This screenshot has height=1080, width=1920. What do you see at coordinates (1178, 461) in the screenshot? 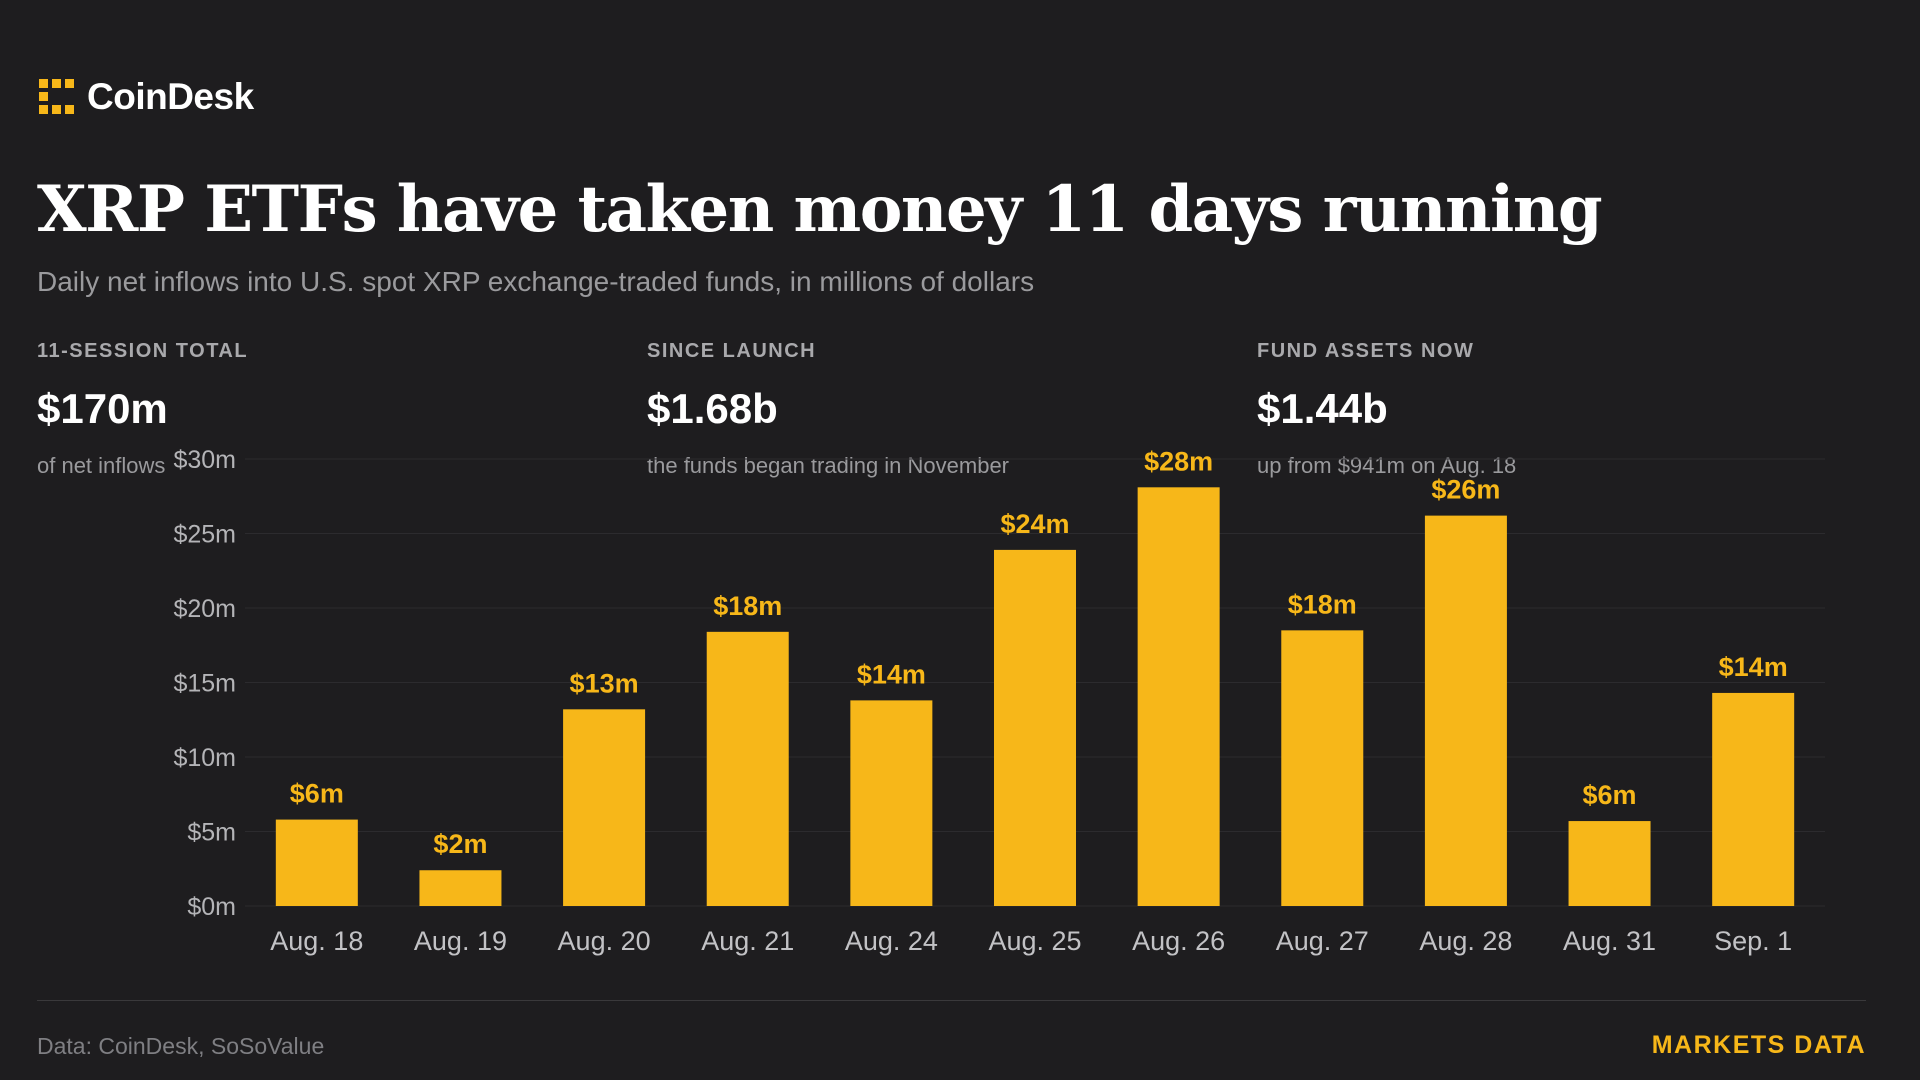
I see `data-label: $28m` at bounding box center [1178, 461].